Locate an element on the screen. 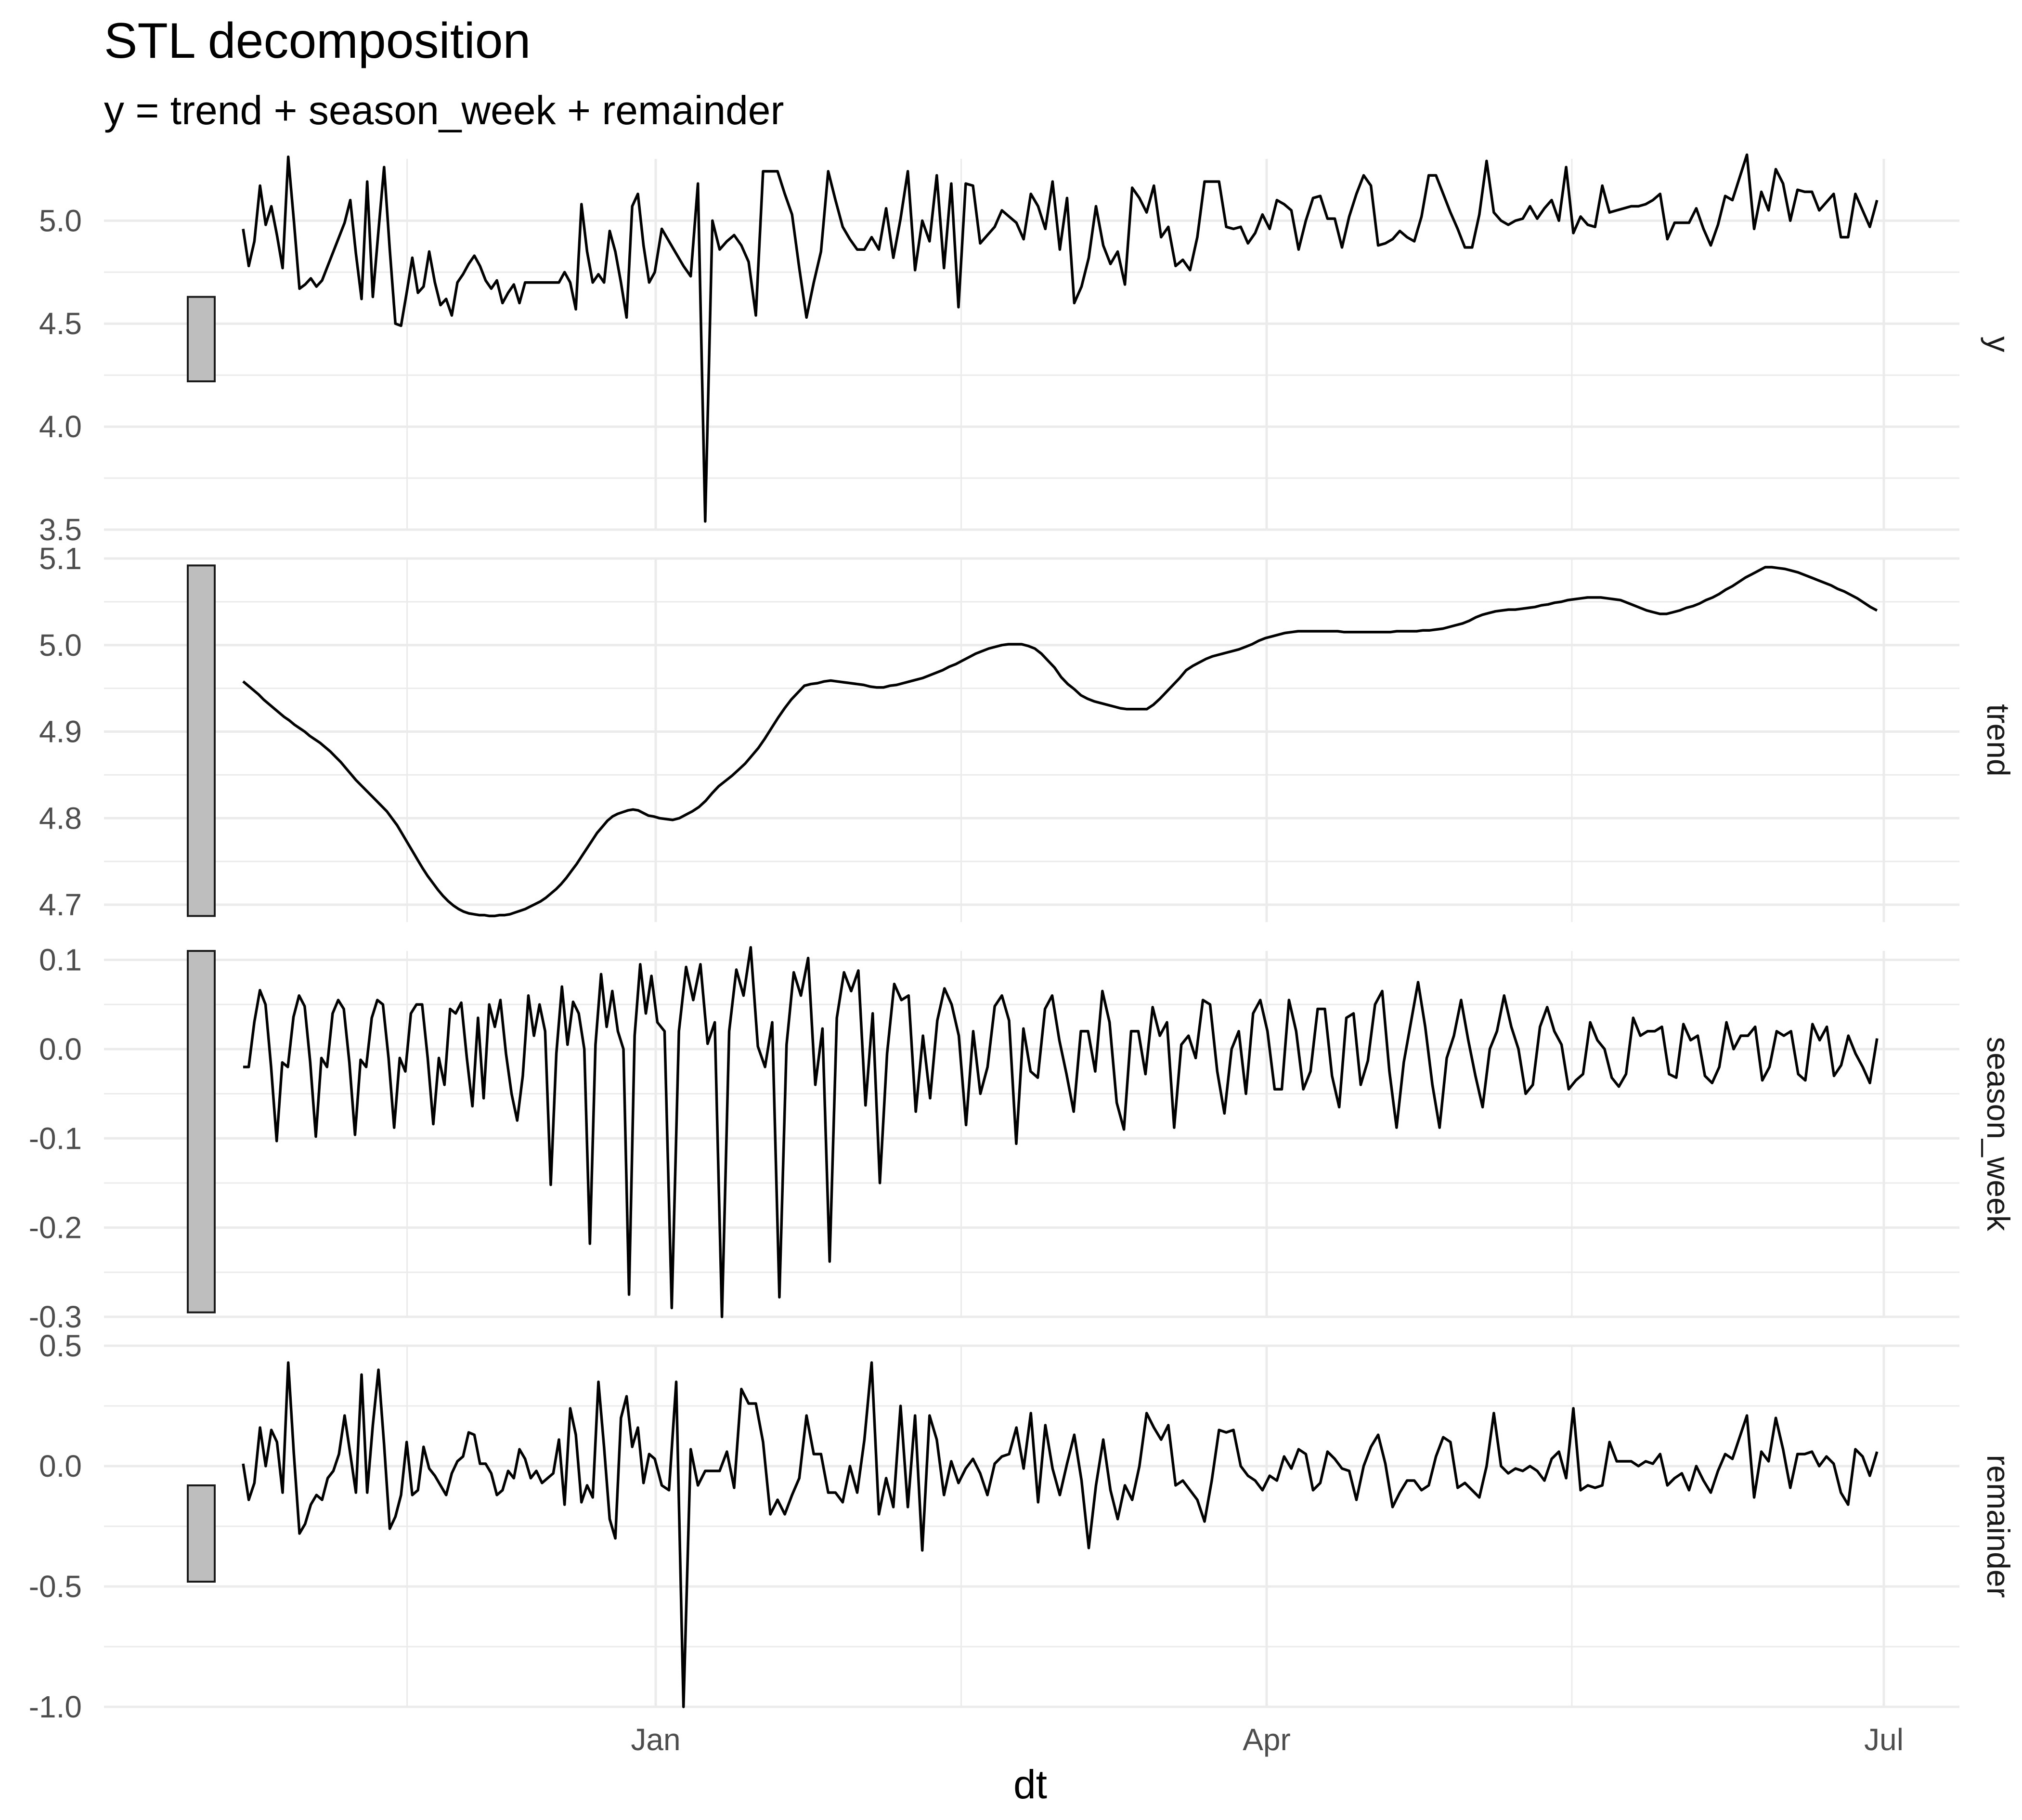 Image resolution: width=2022 pixels, height=1820 pixels. y-tick-label: 0.1 is located at coordinates (61, 960).